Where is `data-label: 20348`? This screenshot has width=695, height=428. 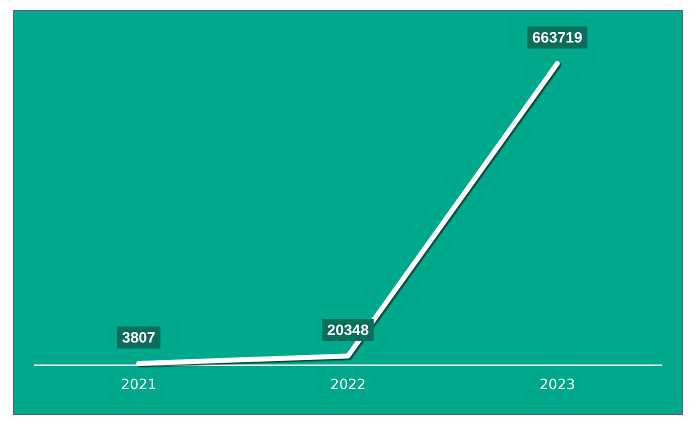
data-label: 20348 is located at coordinates (348, 331).